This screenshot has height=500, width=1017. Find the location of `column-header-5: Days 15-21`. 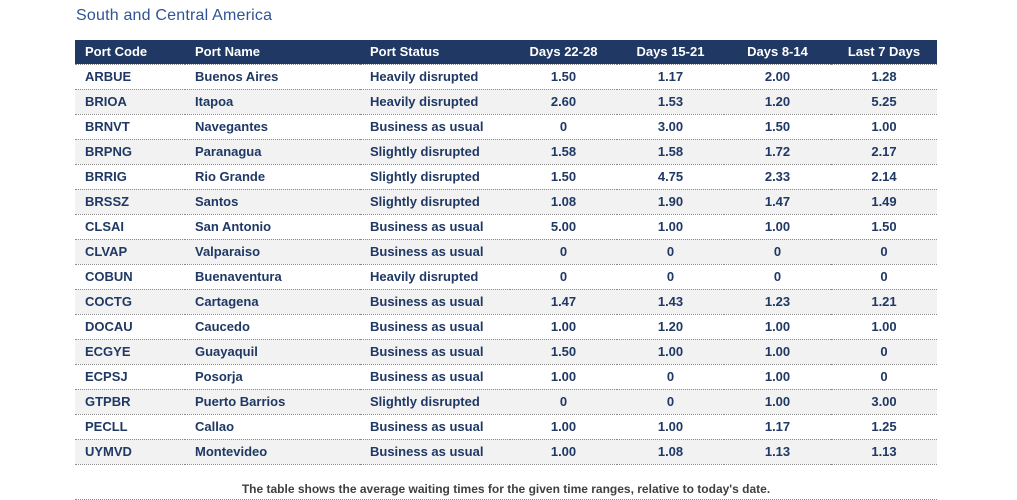

column-header-5: Days 15-21 is located at coordinates (670, 52).